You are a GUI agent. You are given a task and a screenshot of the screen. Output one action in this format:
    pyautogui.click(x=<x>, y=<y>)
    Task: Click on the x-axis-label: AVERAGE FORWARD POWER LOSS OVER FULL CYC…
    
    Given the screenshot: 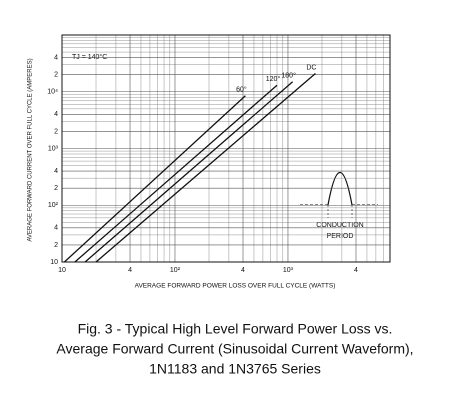 What is the action you would take?
    pyautogui.click(x=235, y=286)
    